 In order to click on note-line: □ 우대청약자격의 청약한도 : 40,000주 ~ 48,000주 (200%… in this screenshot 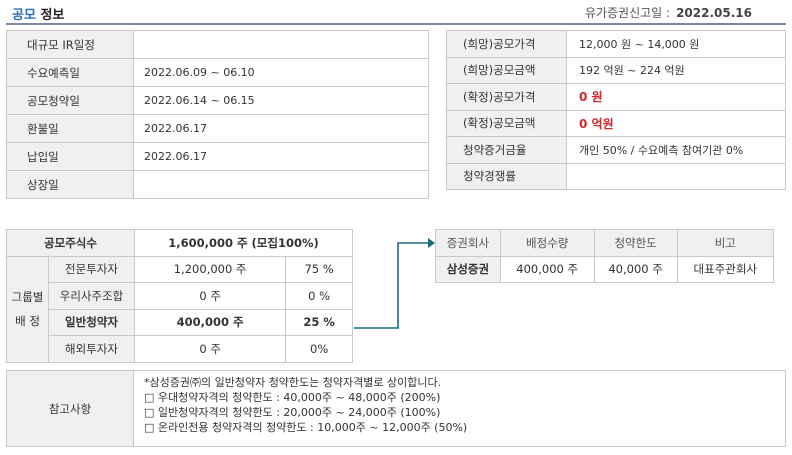, I will do `click(292, 397)`.